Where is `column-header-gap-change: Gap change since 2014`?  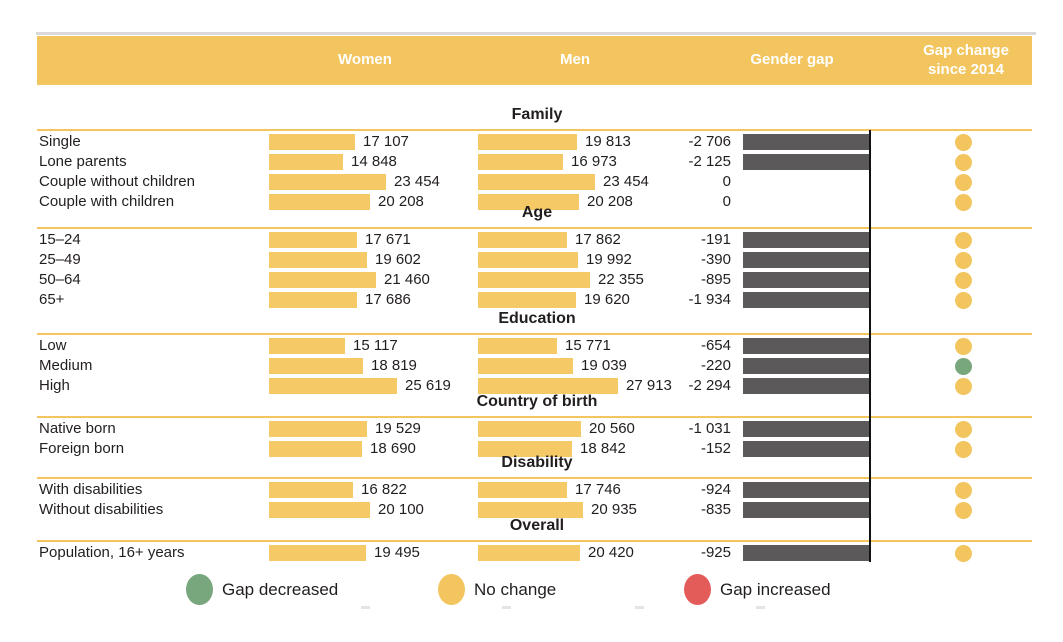
column-header-gap-change: Gap change since 2014 is located at coordinates (966, 59).